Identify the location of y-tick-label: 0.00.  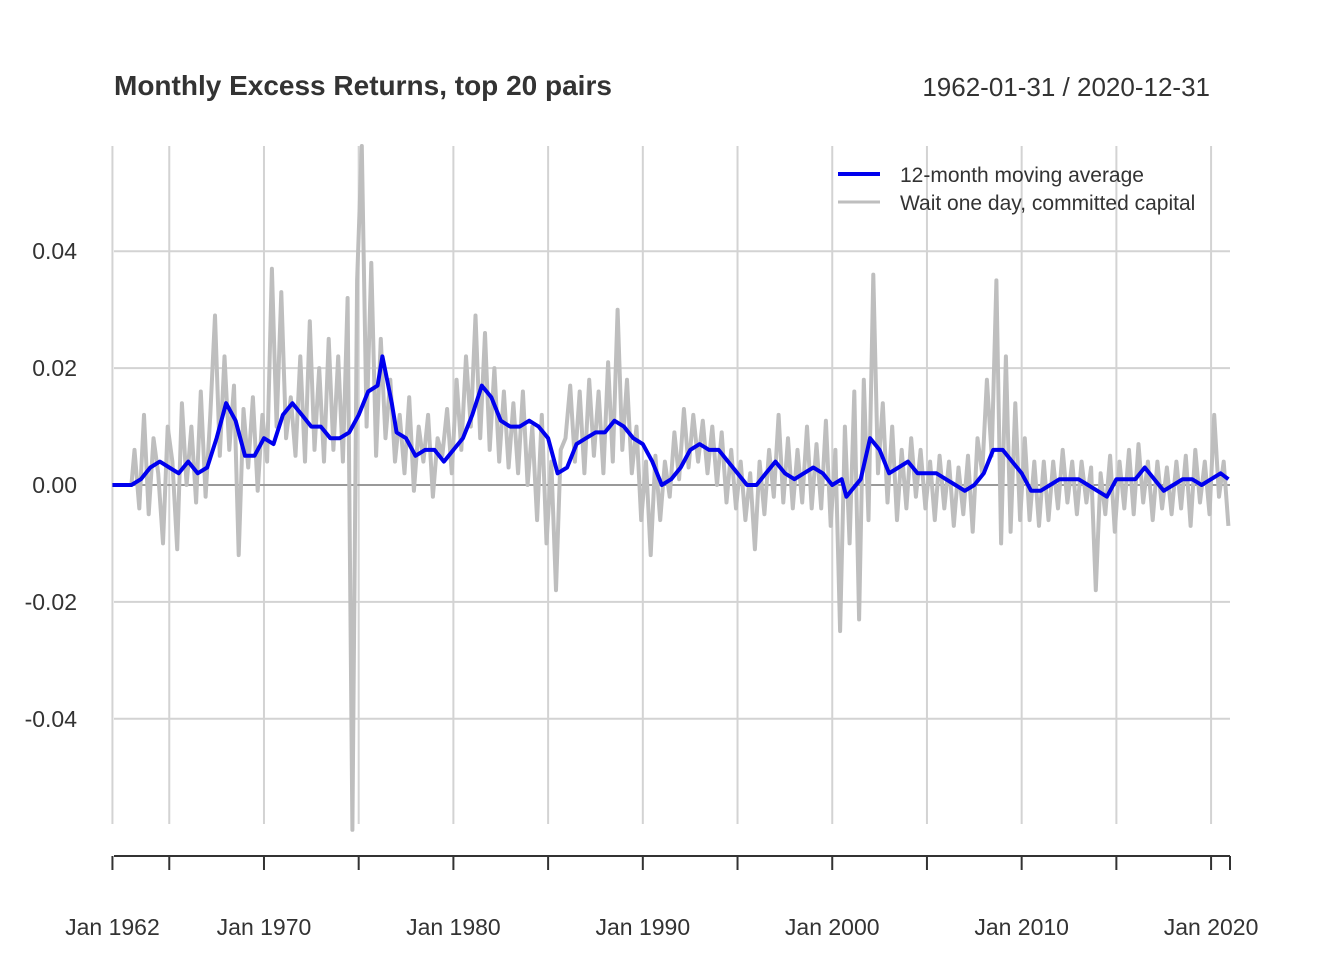
(54, 485).